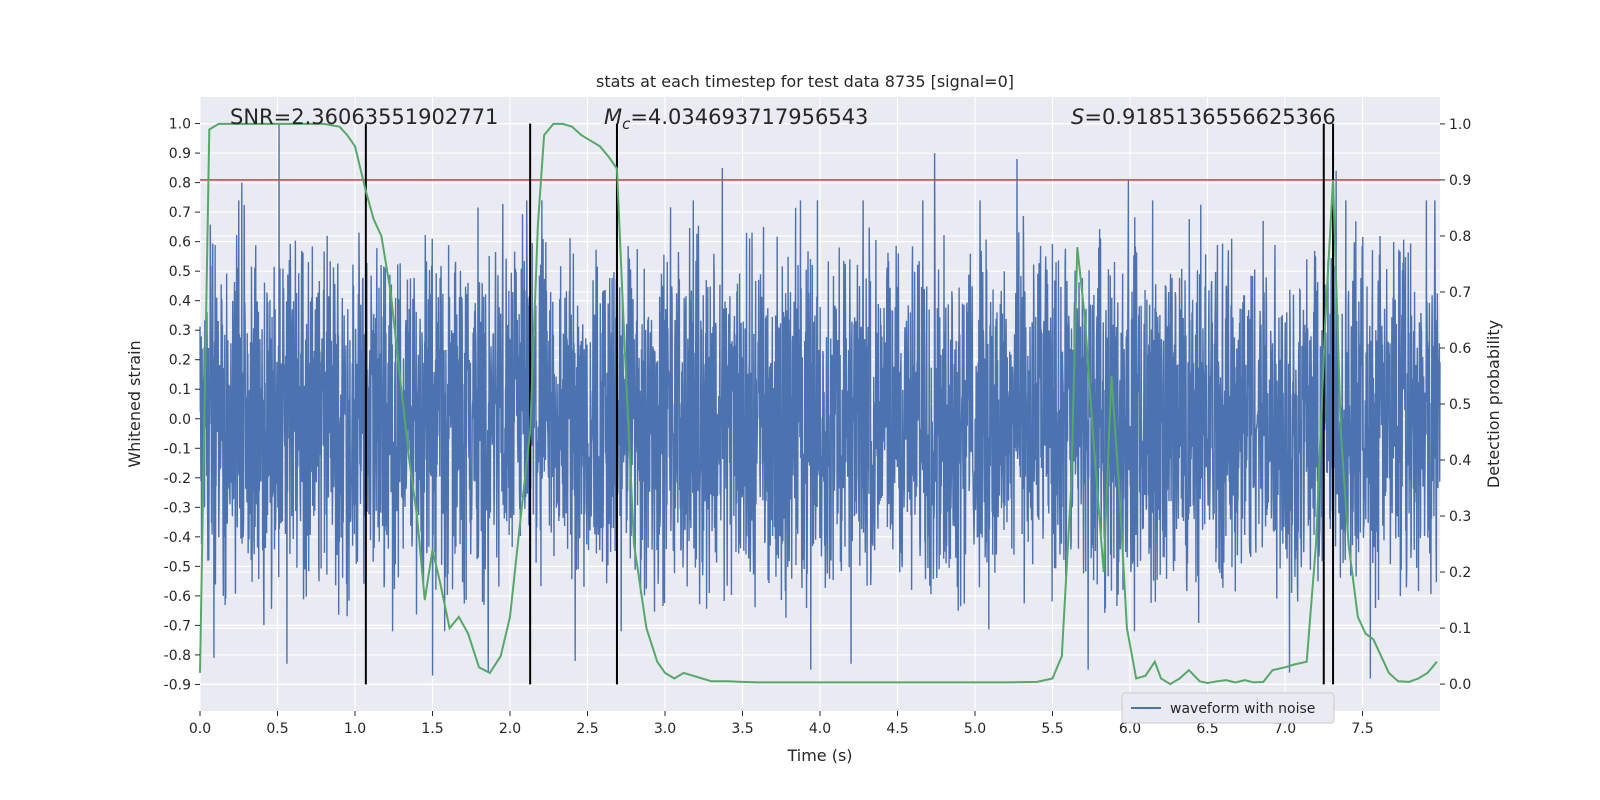 The image size is (1600, 800). Describe the element at coordinates (1077, 117) in the screenshot. I see `s-symbol: S` at that location.